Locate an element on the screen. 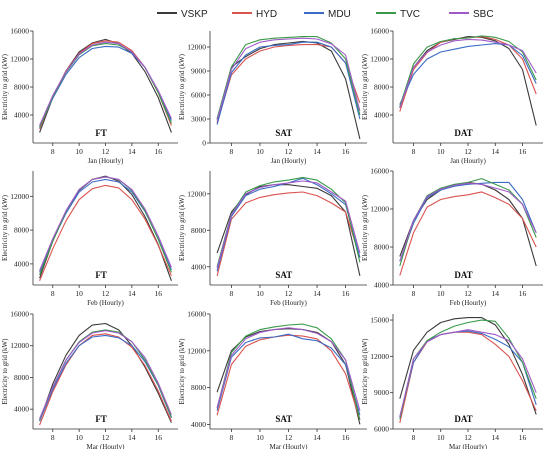 The height and width of the screenshot is (449, 550). y-tick-label: 9000 is located at coordinates (381, 392).